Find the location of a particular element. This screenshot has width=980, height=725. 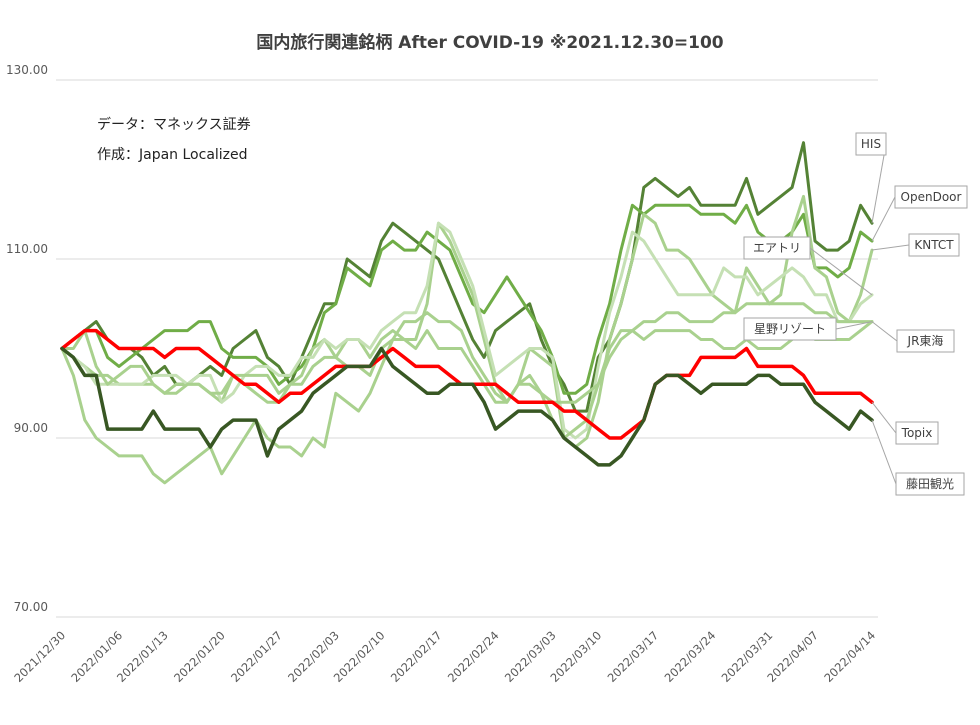

x-tick-label: 2022/03/24 is located at coordinates (690, 656).